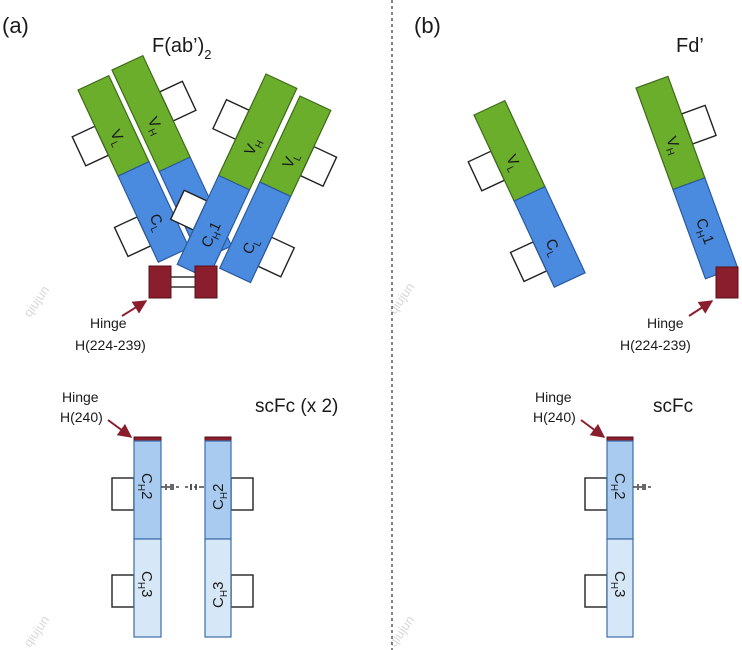 The image size is (742, 650). I want to click on scfc-chain-left: CH2 CH3, so click(136, 537).